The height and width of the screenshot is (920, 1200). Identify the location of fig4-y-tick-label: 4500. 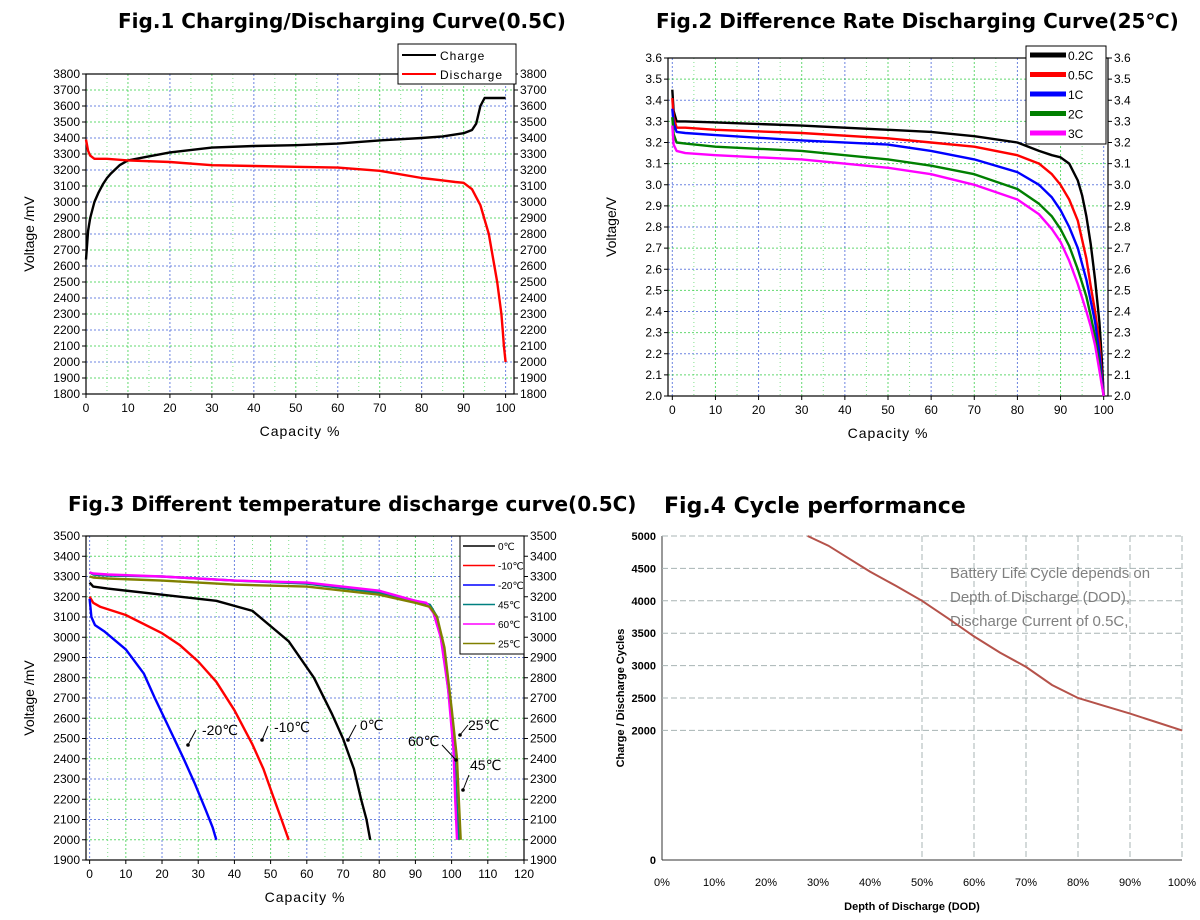
(644, 569).